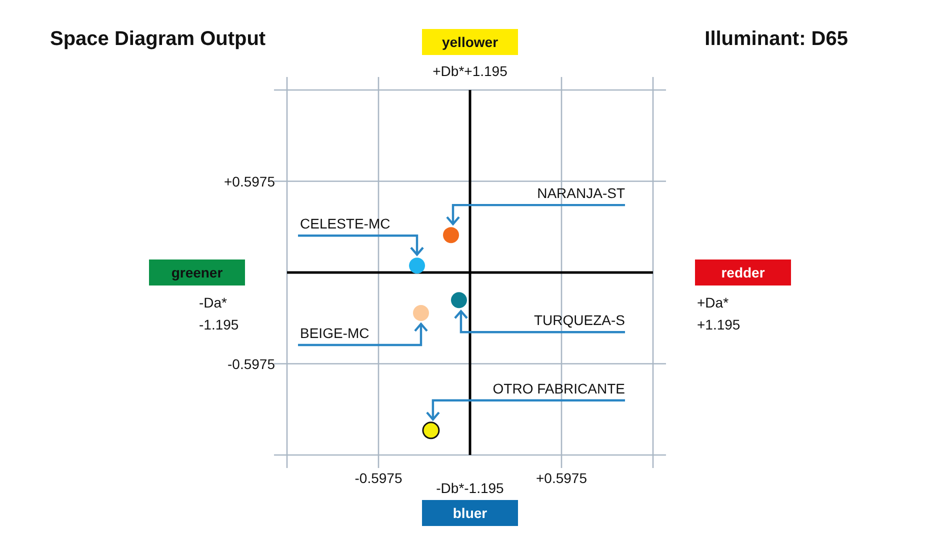 Image resolution: width=940 pixels, height=548 pixels. Describe the element at coordinates (470, 488) in the screenshot. I see `text: -Db*-1.195` at that location.